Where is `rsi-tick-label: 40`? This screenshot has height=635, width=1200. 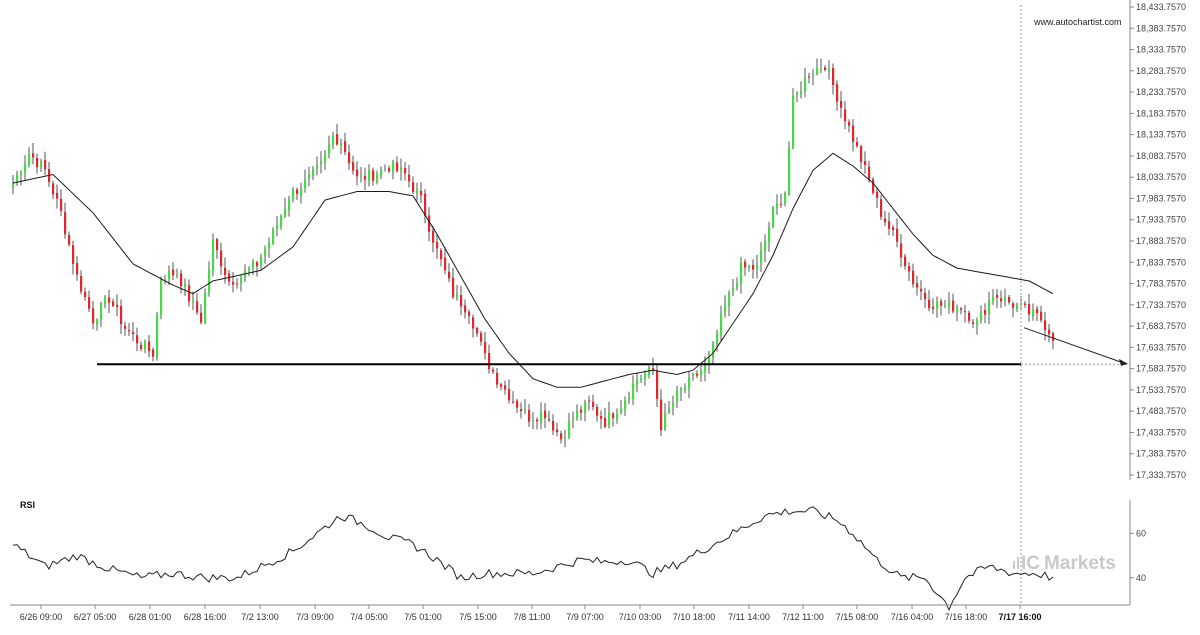 rsi-tick-label: 40 is located at coordinates (1141, 578).